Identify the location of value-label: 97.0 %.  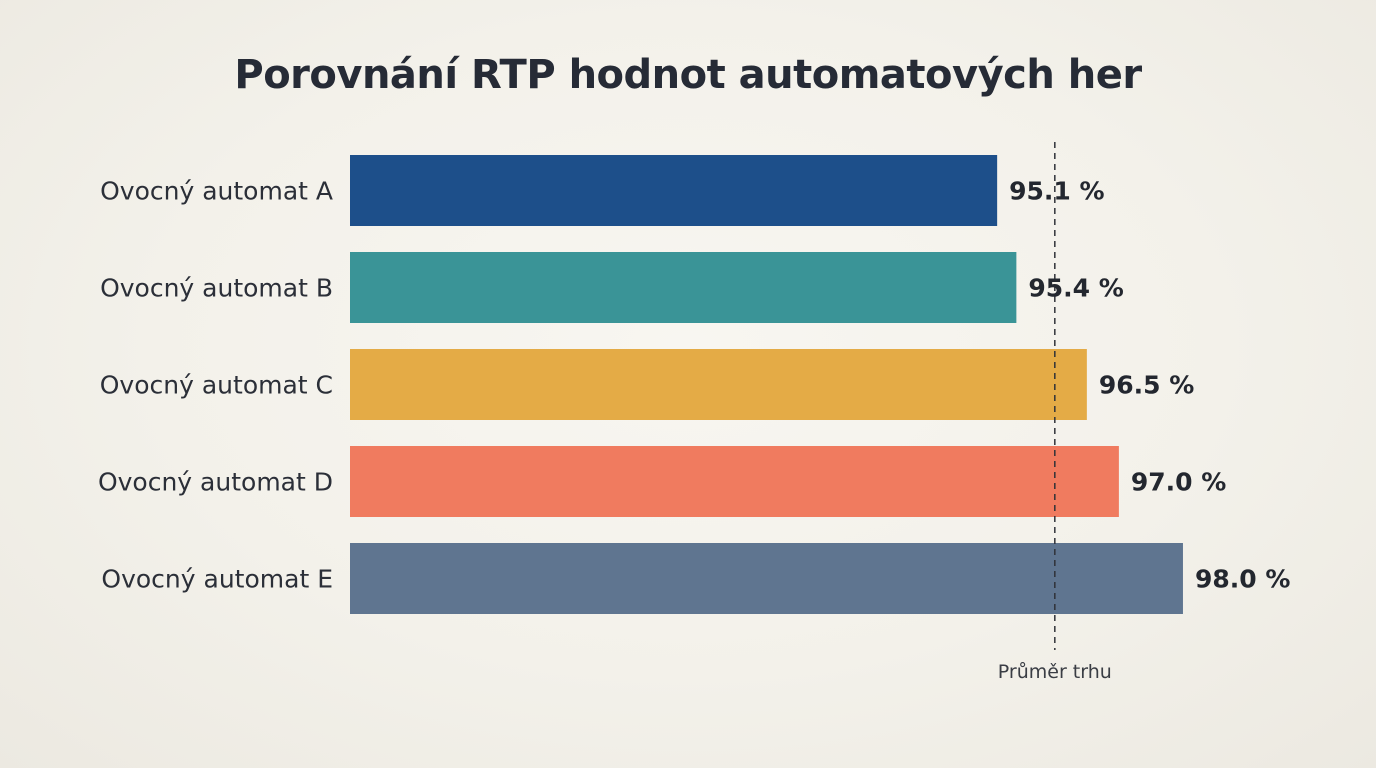
(1178, 482).